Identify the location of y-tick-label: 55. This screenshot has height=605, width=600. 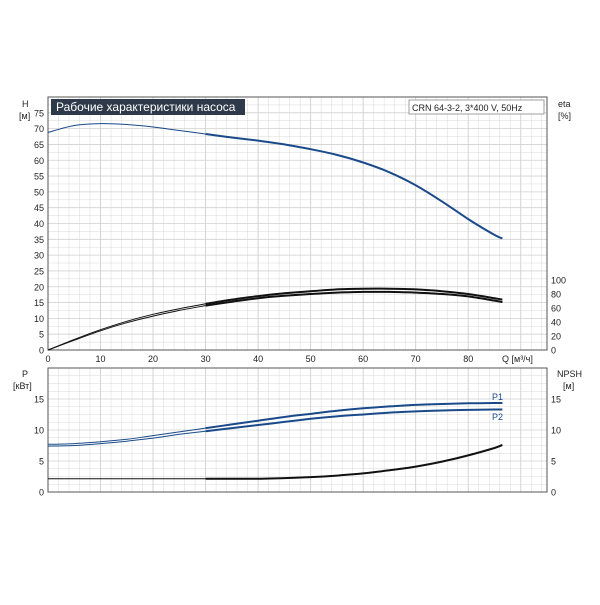
(39, 177).